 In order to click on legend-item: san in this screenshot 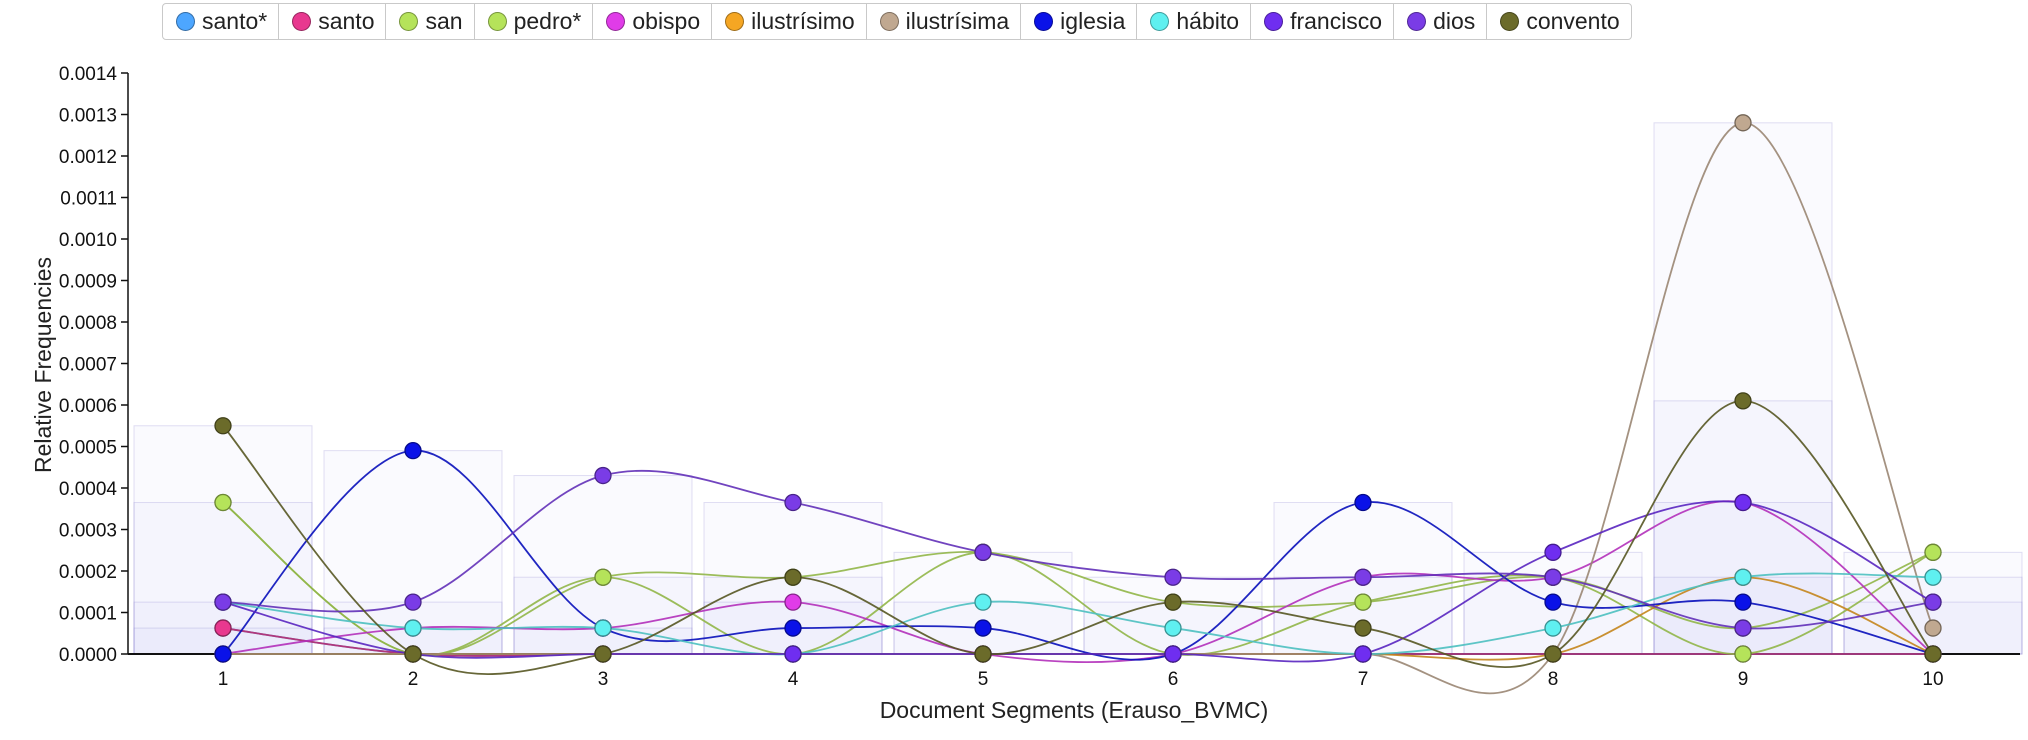, I will do `click(430, 21)`.